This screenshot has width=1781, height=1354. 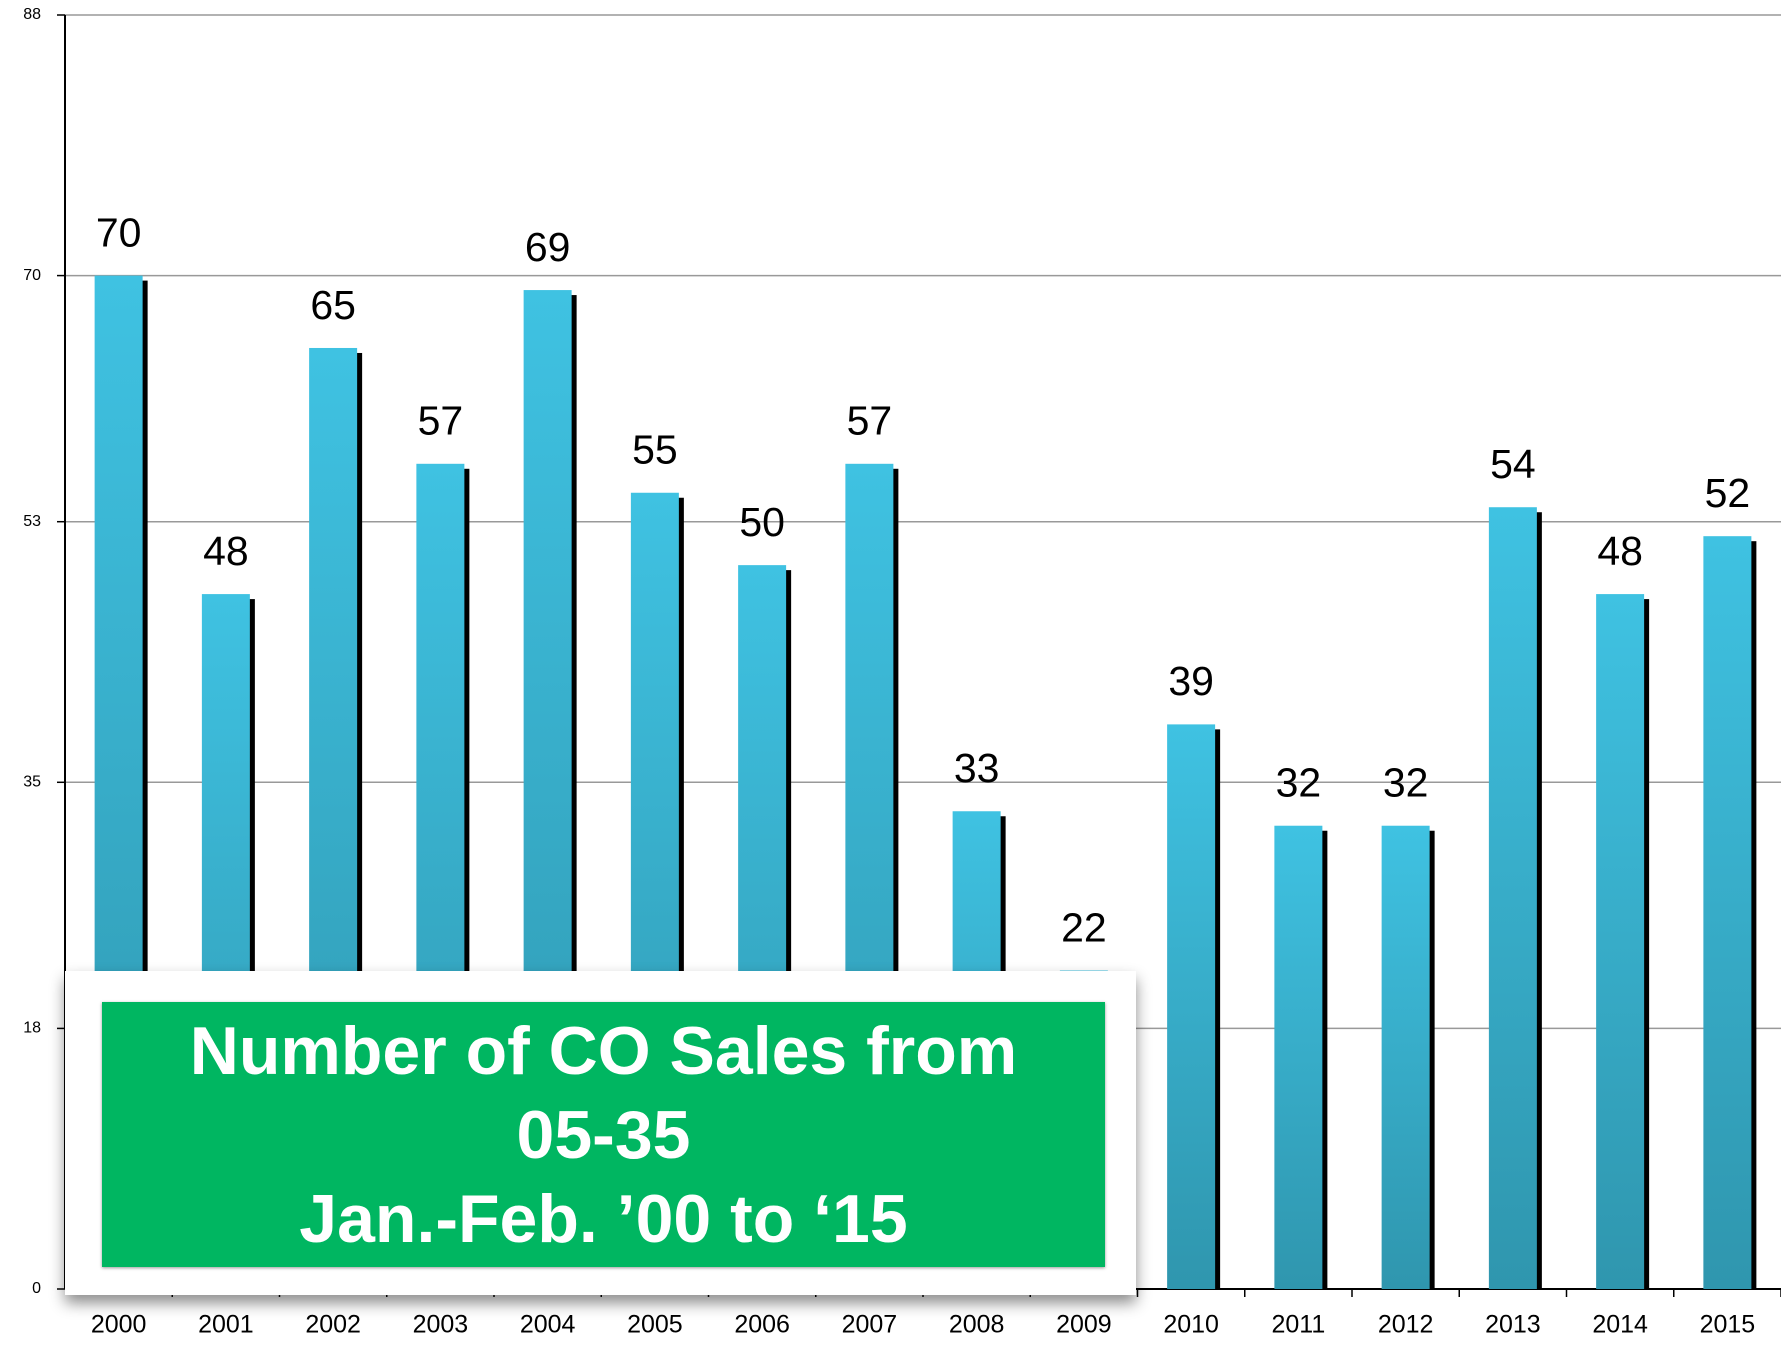 What do you see at coordinates (1513, 464) in the screenshot?
I see `value-label: 54` at bounding box center [1513, 464].